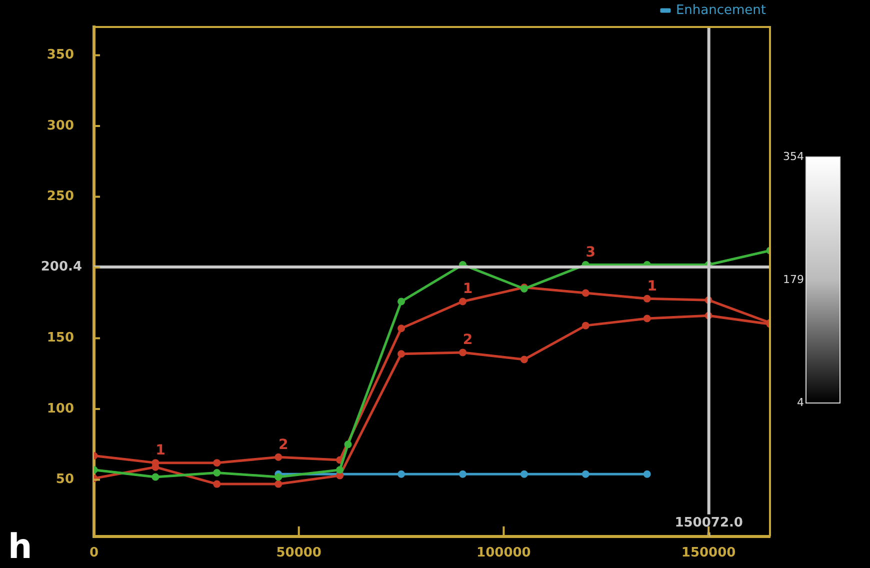 This screenshot has height=568, width=870. What do you see at coordinates (60, 196) in the screenshot?
I see `y-tick-label: 250` at bounding box center [60, 196].